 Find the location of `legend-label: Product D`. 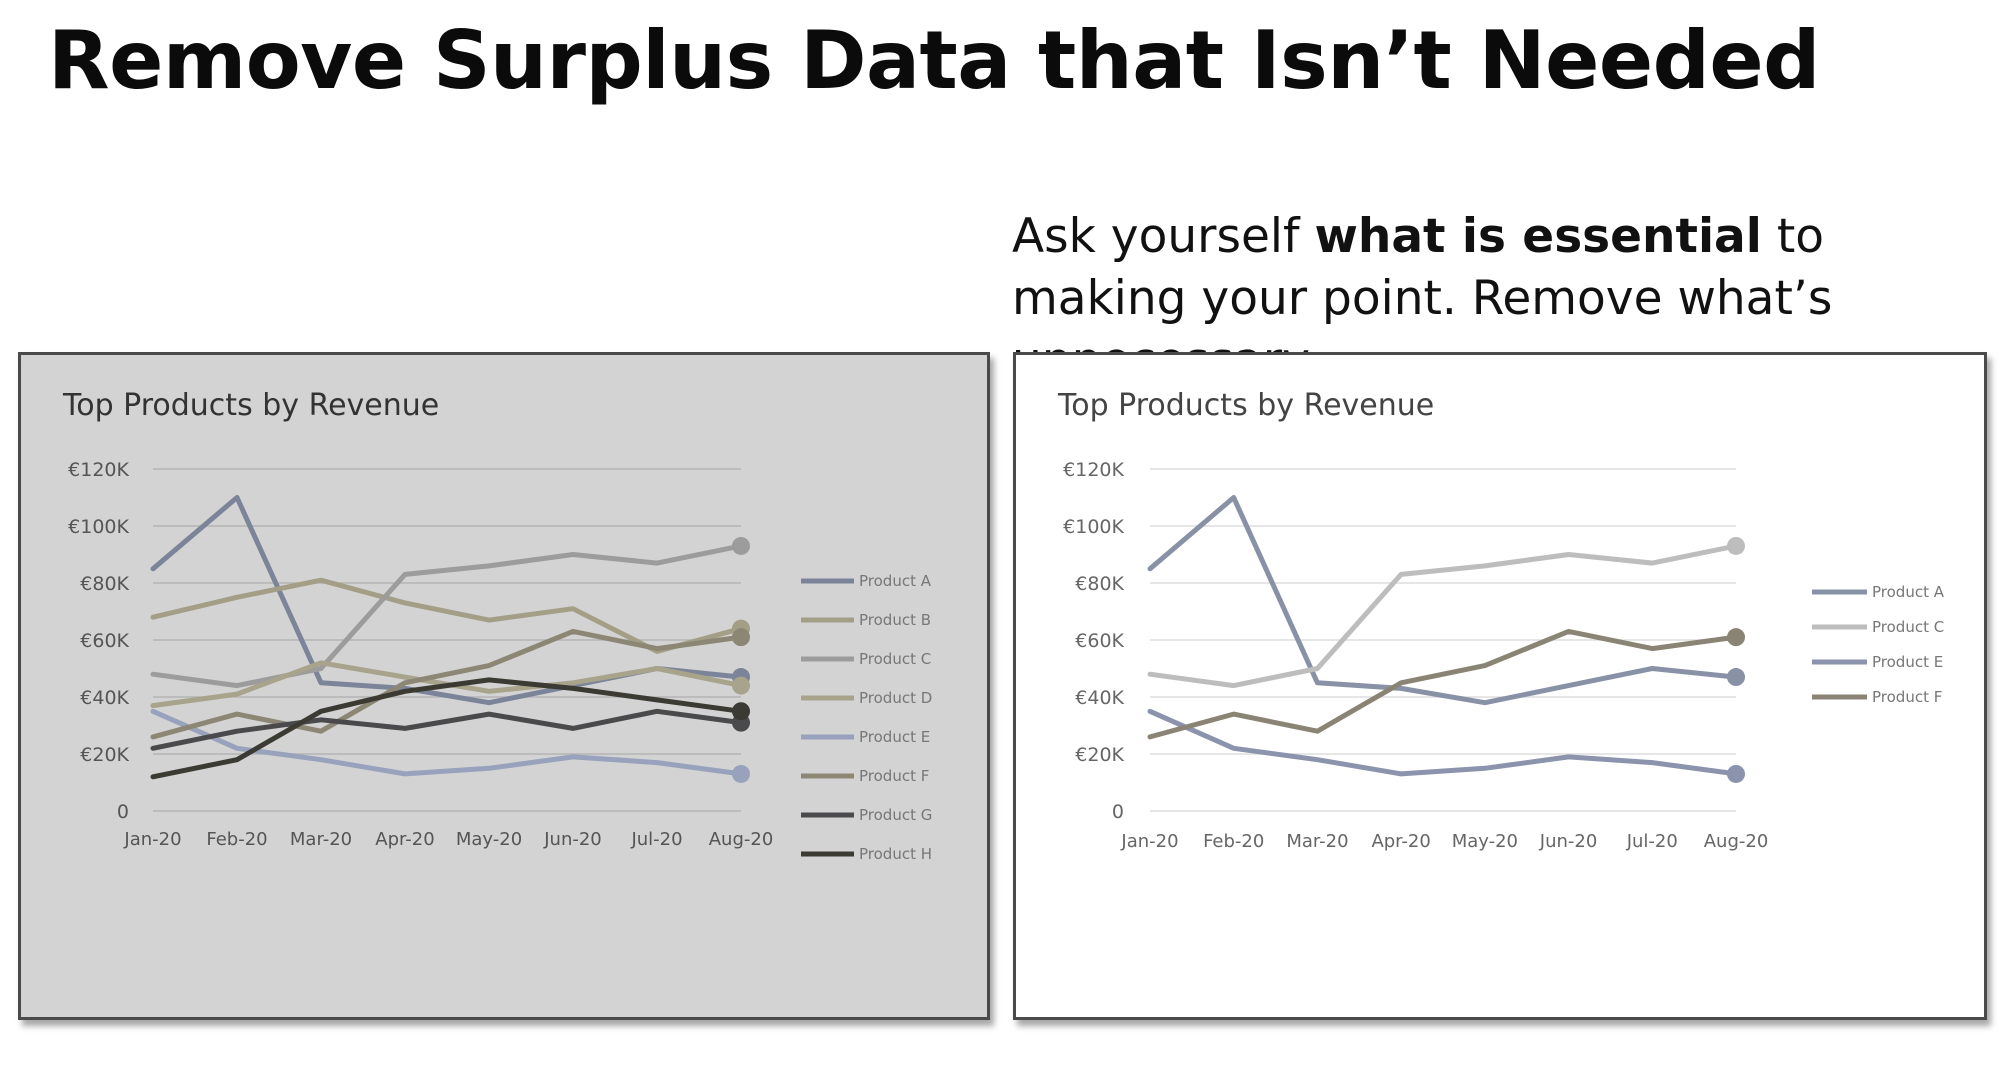

legend-label: Product D is located at coordinates (895, 698).